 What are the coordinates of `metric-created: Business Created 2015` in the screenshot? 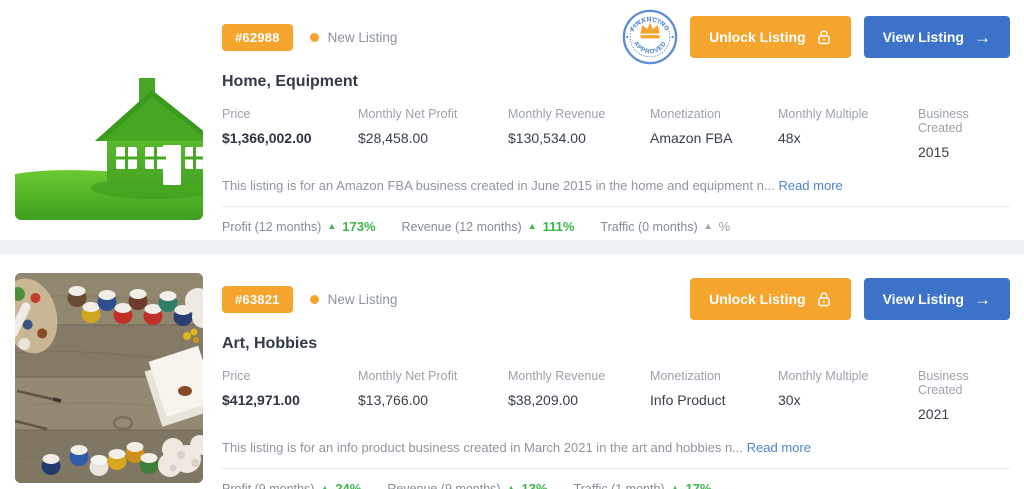 It's located at (964, 133).